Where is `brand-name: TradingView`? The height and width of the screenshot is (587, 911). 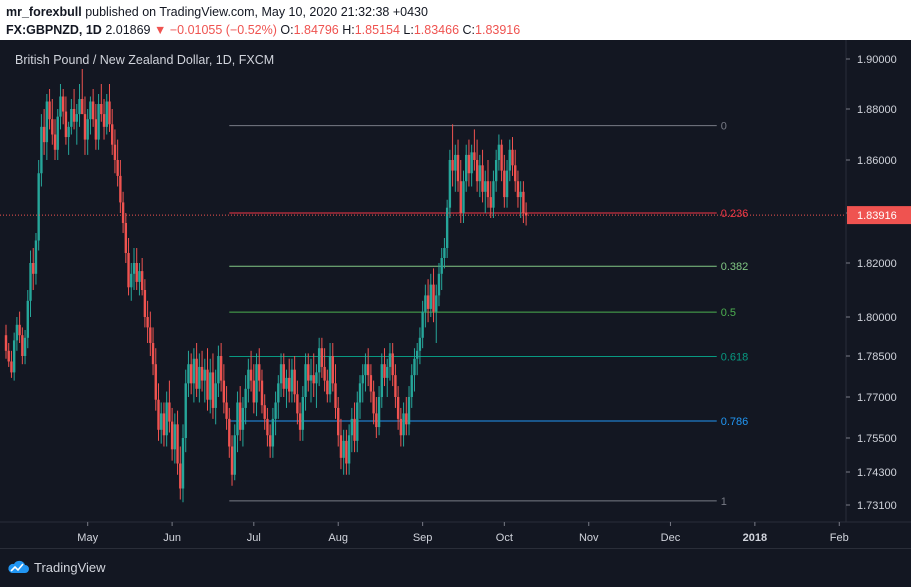 brand-name: TradingView is located at coordinates (70, 567).